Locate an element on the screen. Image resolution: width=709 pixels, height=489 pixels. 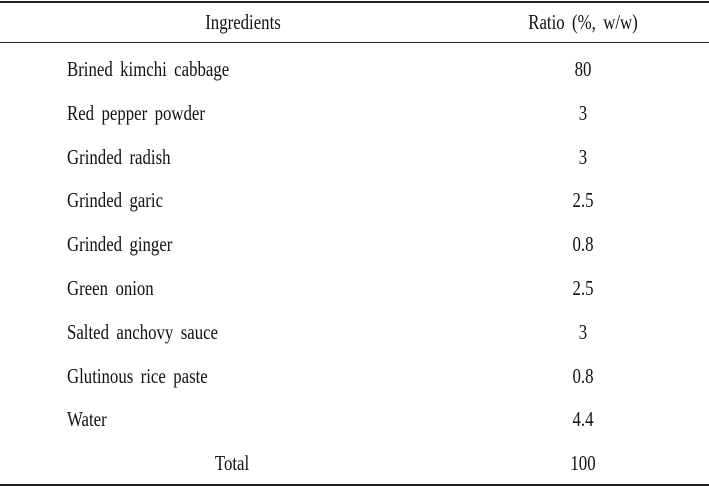
header-rule is located at coordinates (354, 42).